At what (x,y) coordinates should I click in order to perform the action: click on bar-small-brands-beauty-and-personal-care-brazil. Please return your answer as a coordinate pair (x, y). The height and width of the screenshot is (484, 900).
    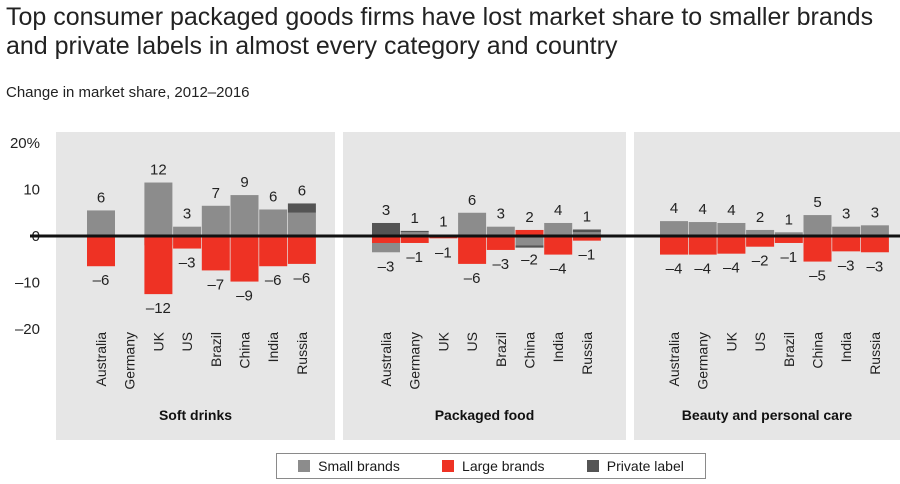
    Looking at the image, I should click on (788, 234).